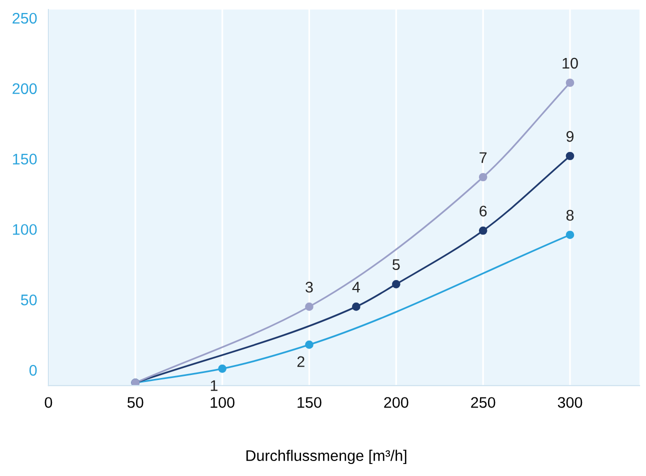  Describe the element at coordinates (222, 402) in the screenshot. I see `x-tick-label: 100` at that location.